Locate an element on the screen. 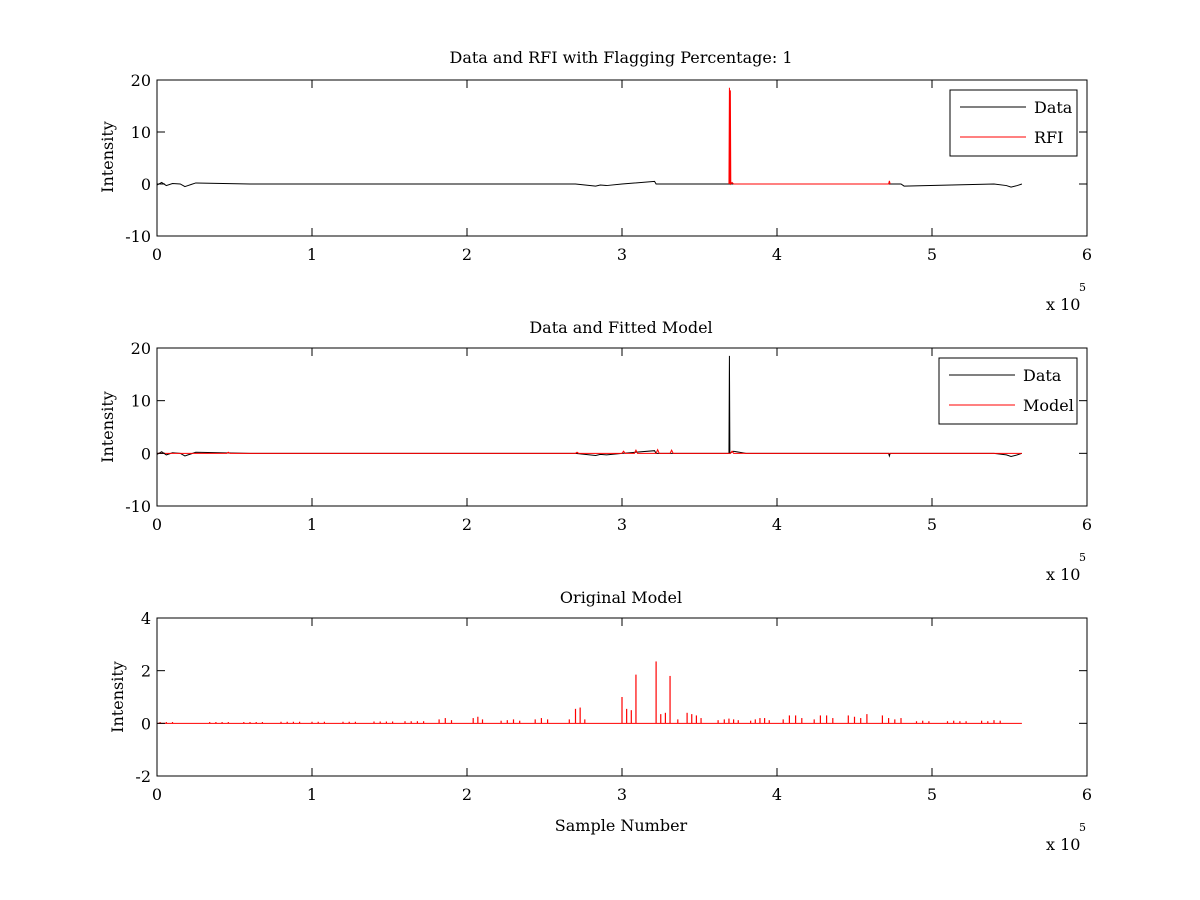  panel-3-ytick-label-3: 4 is located at coordinates (146, 618).